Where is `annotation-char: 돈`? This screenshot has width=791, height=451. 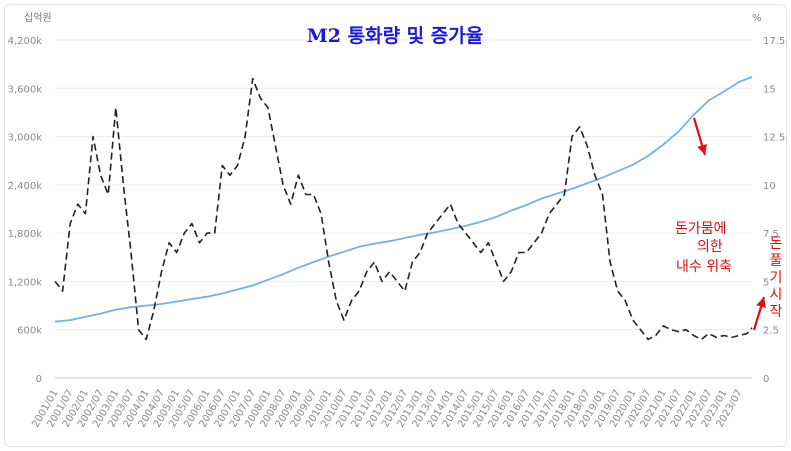 annotation-char: 돈 is located at coordinates (776, 244).